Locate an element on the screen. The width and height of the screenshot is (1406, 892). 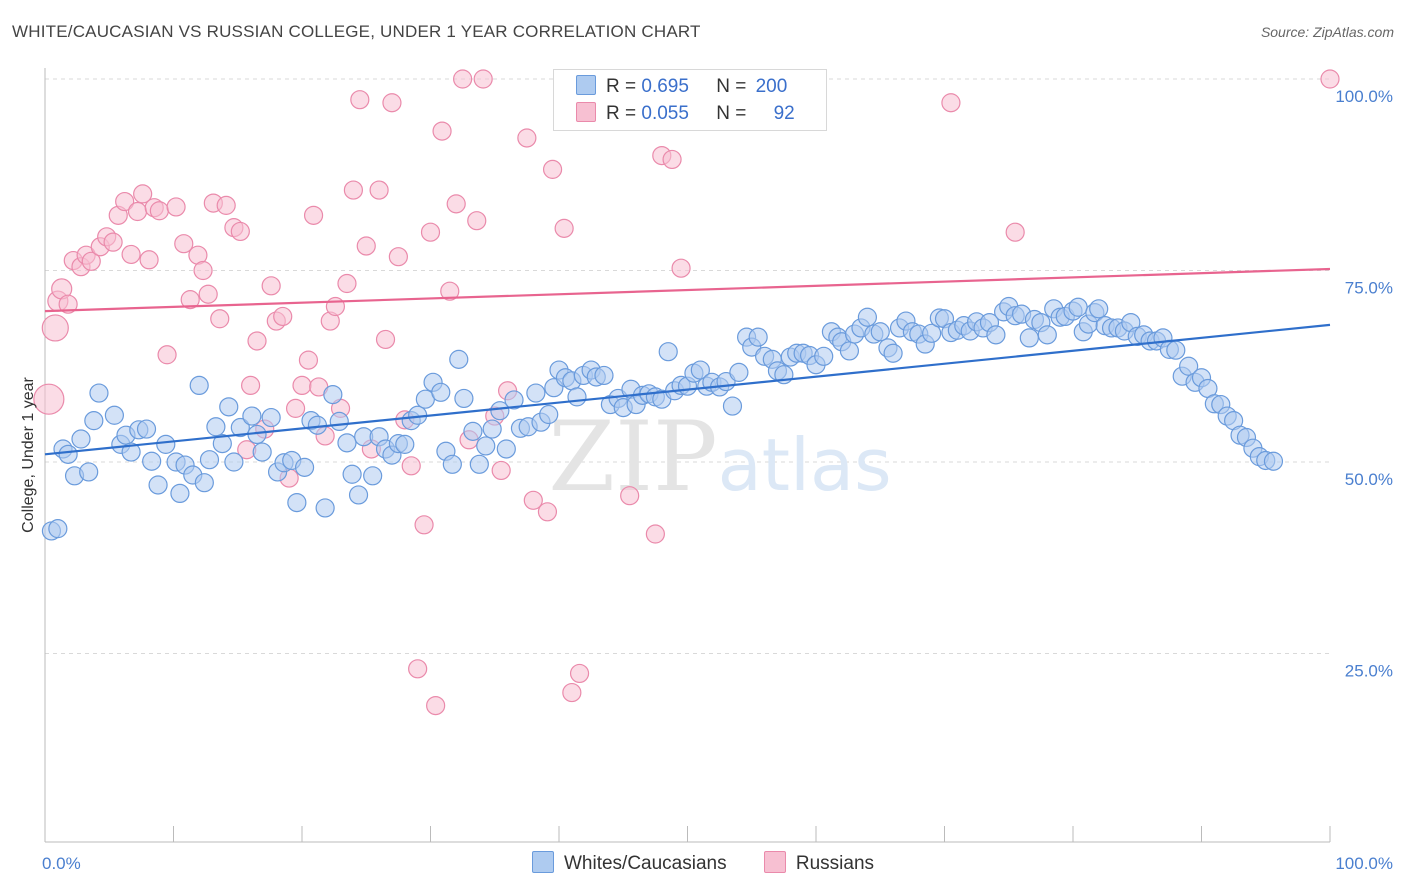
legend-row-russians: R = 0.055 N = 92 is located at coordinates (685, 114).